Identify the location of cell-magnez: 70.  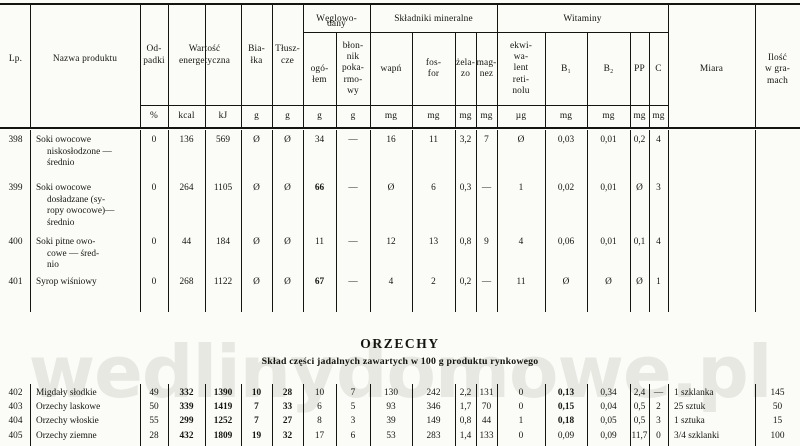
(486, 407).